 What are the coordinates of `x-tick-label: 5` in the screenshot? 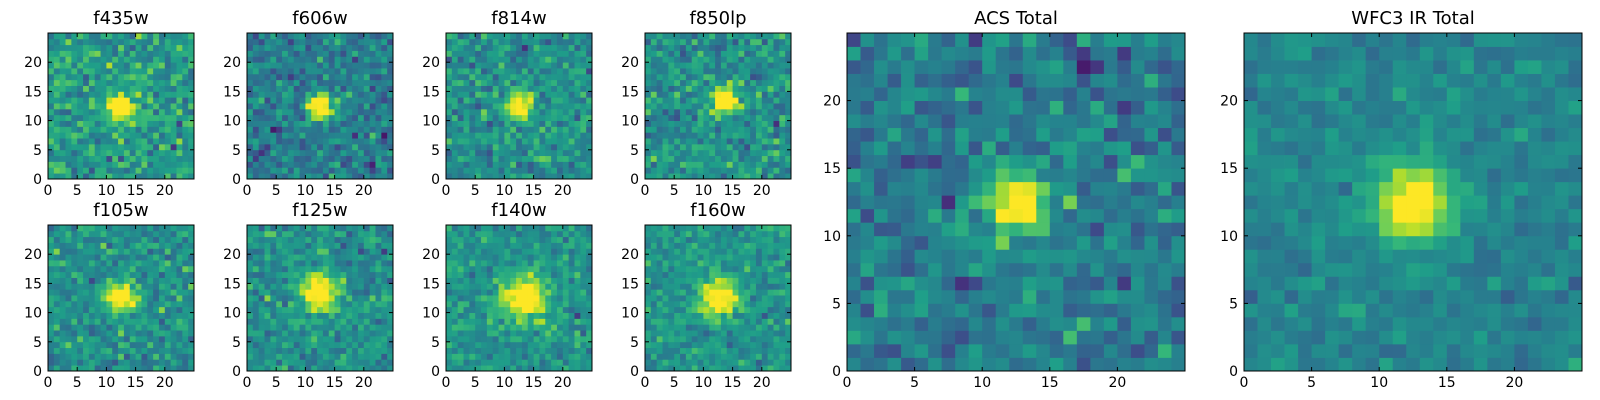 It's located at (475, 383).